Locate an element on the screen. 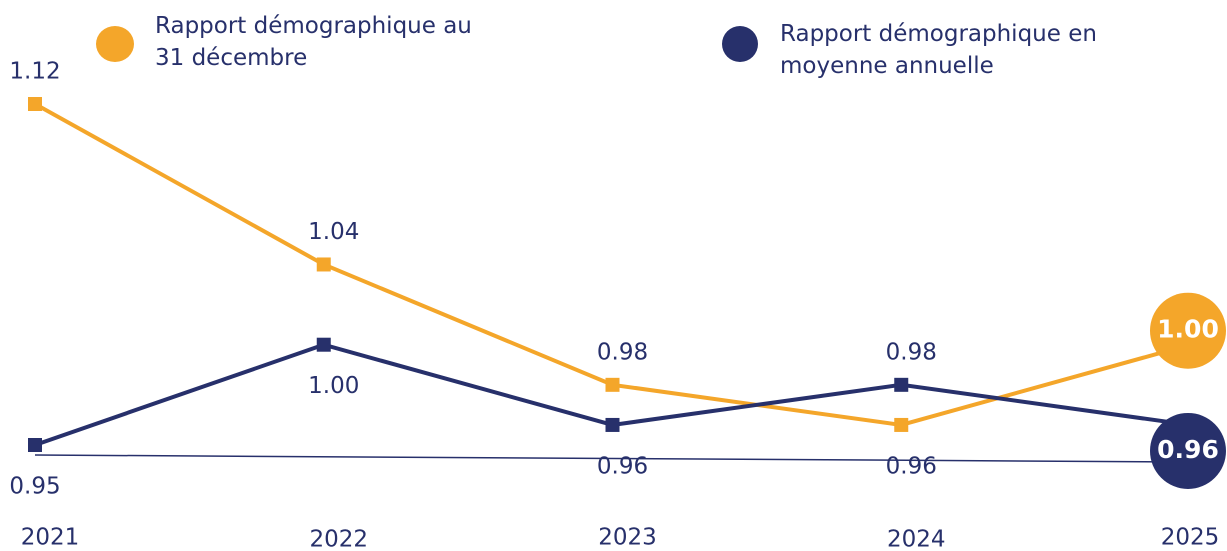 The image size is (1227, 551). x-tick-label: 2021 is located at coordinates (50, 538).